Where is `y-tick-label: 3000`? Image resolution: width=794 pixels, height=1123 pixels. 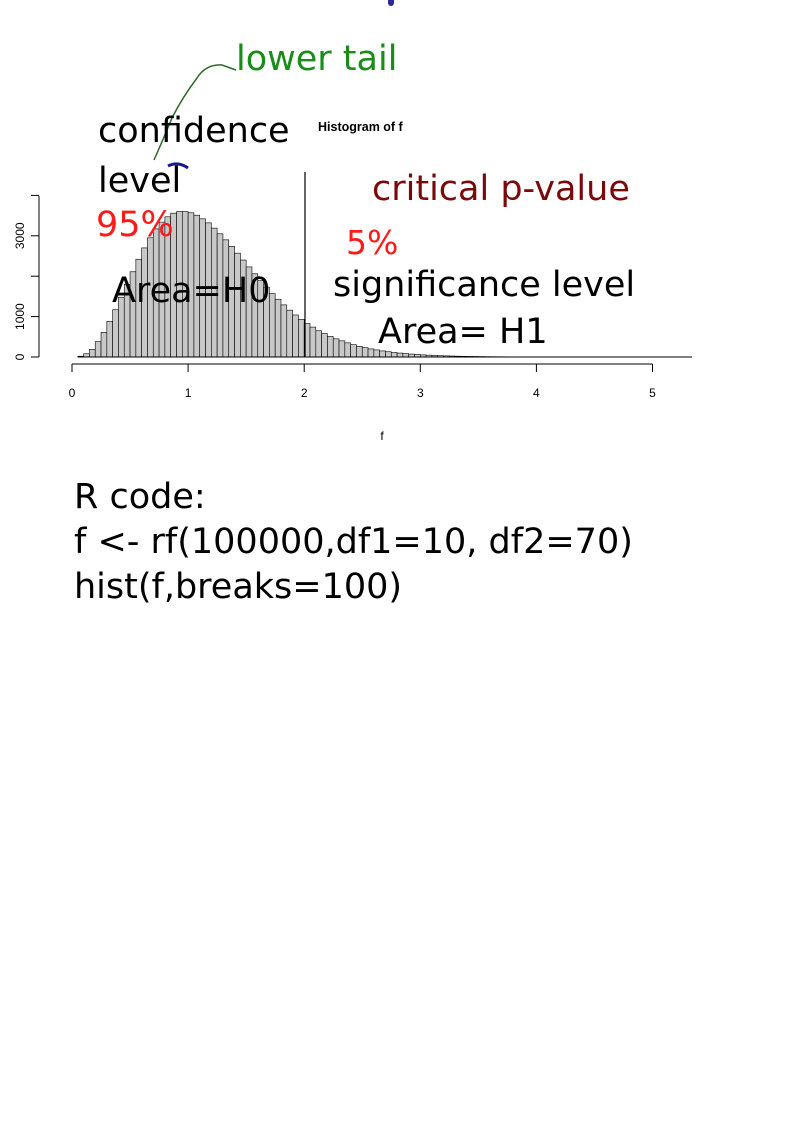 y-tick-label: 3000 is located at coordinates (20, 235).